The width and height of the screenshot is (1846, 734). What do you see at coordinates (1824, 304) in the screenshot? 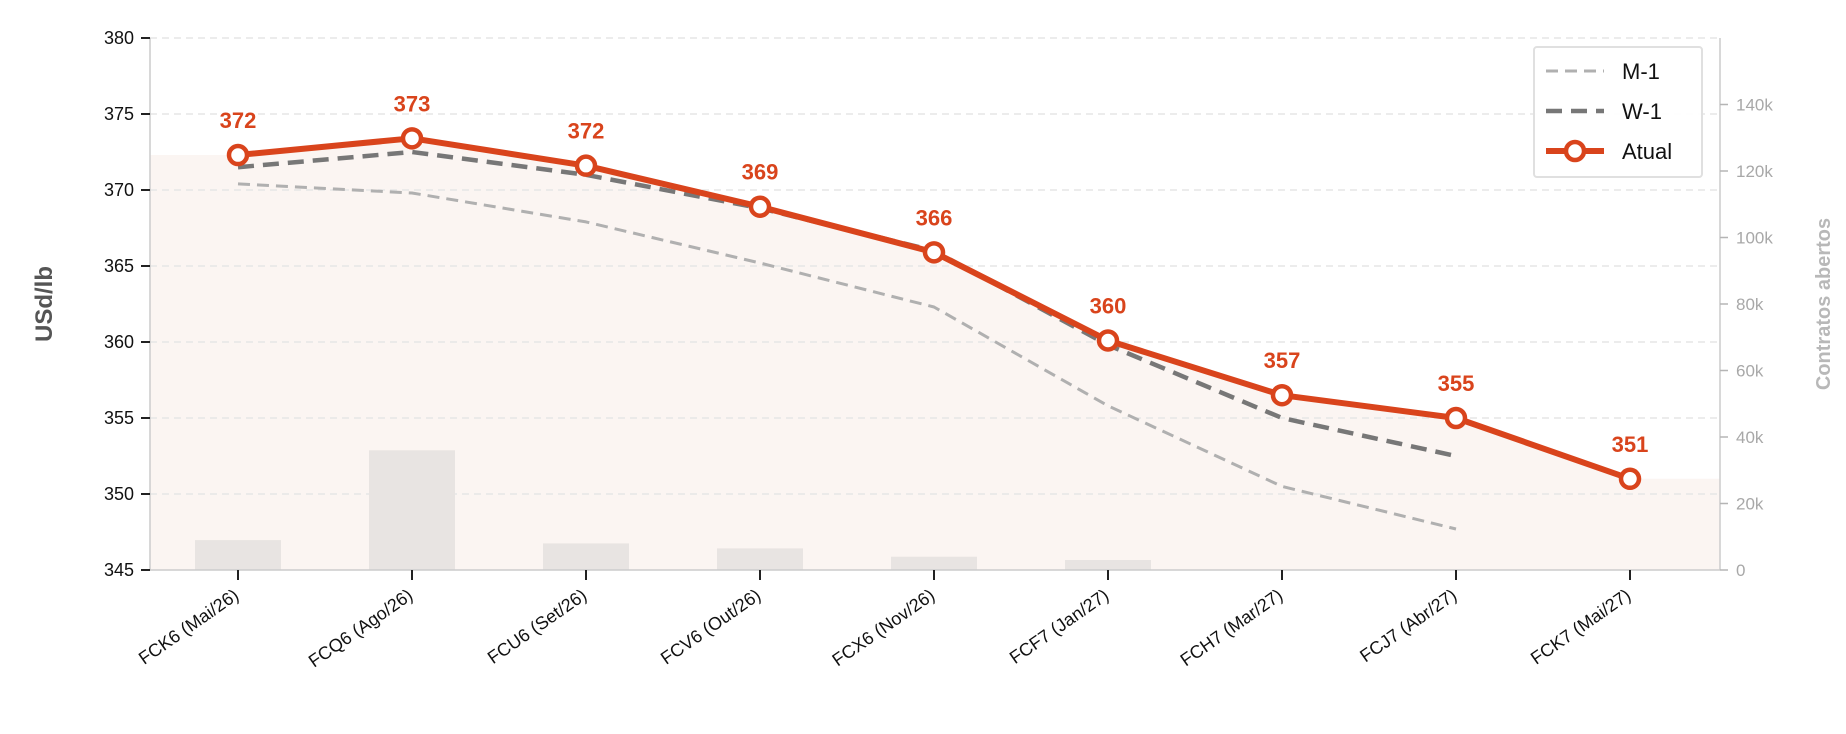
I see `y2-axis-title: Contratos abertos` at bounding box center [1824, 304].